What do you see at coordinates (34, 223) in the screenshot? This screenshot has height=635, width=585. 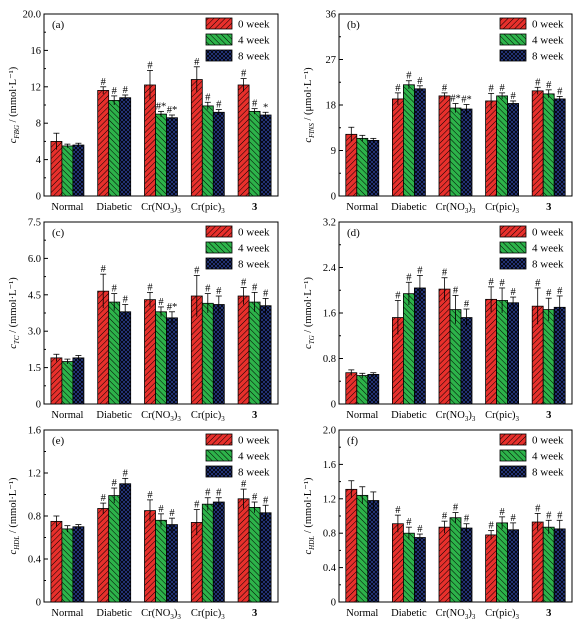 I see `y-tick-label: 7.5` at bounding box center [34, 223].